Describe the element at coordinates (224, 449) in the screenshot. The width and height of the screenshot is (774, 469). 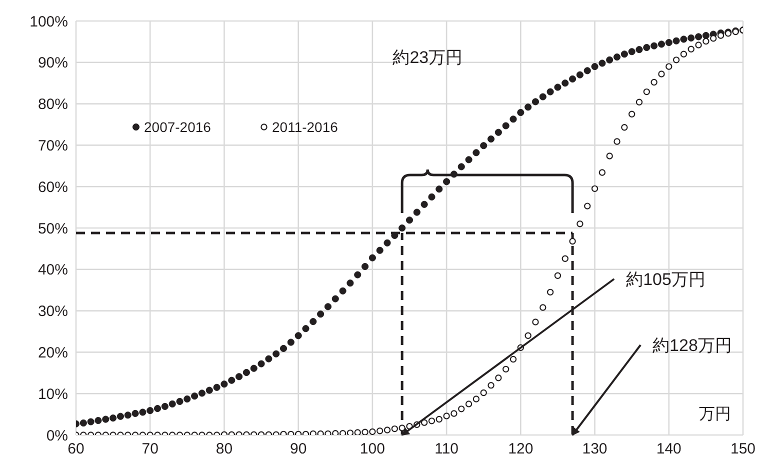
I see `x-tick-label: 80` at that location.